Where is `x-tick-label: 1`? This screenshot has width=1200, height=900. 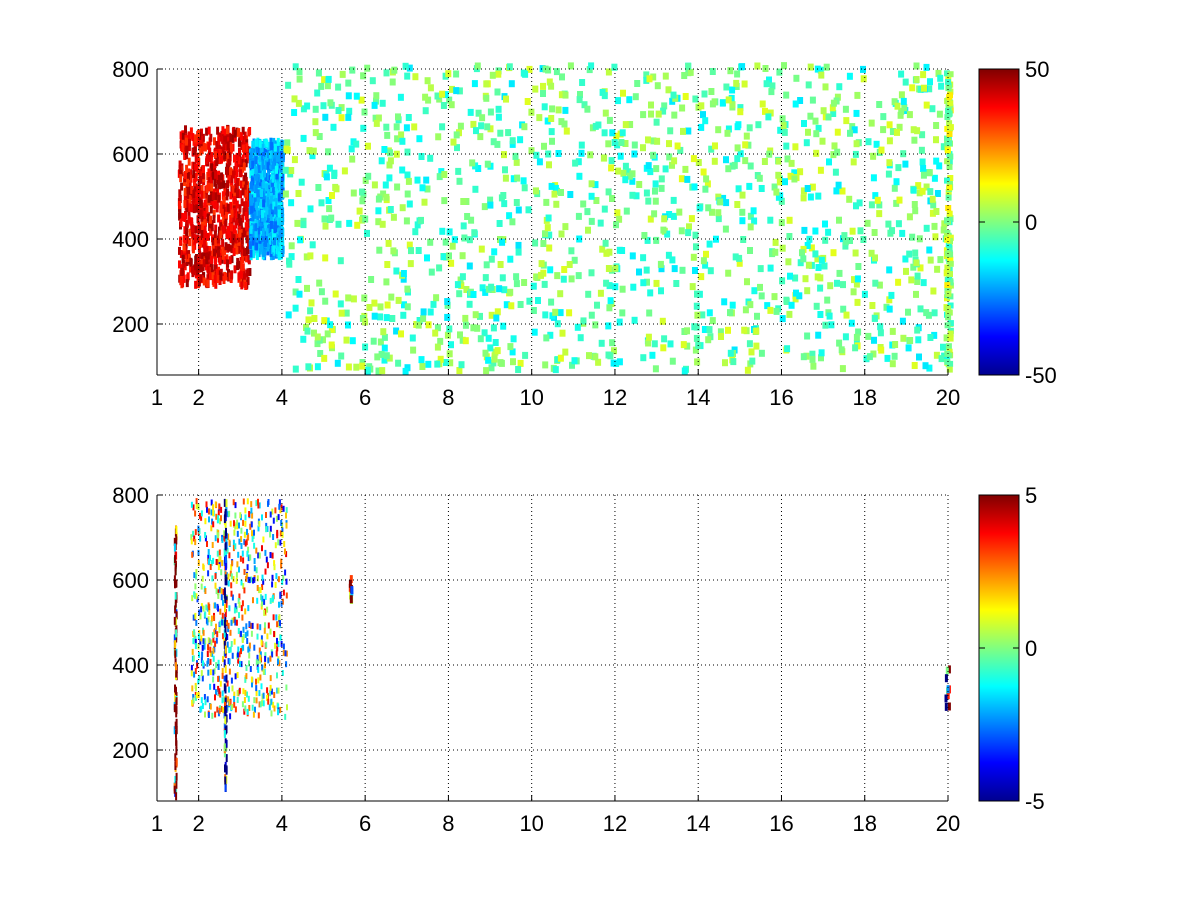
x-tick-label: 1 is located at coordinates (157, 397).